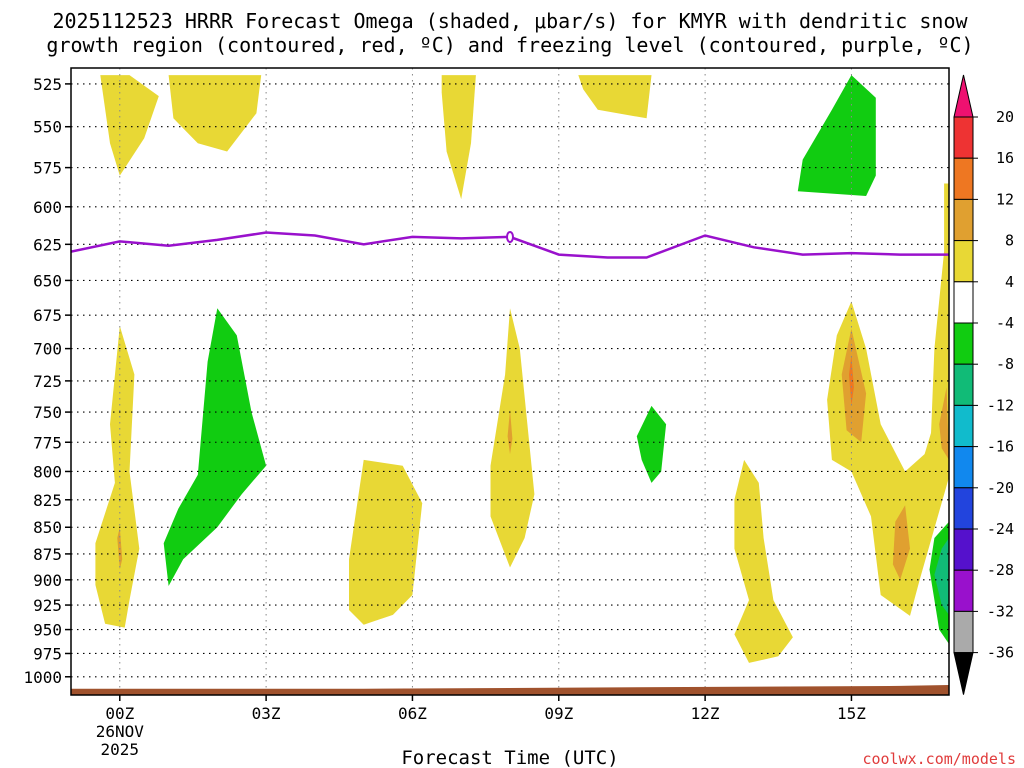 The image size is (1024, 768). What do you see at coordinates (963, 96) in the screenshot?
I see `colorbar-top-arrow` at bounding box center [963, 96].